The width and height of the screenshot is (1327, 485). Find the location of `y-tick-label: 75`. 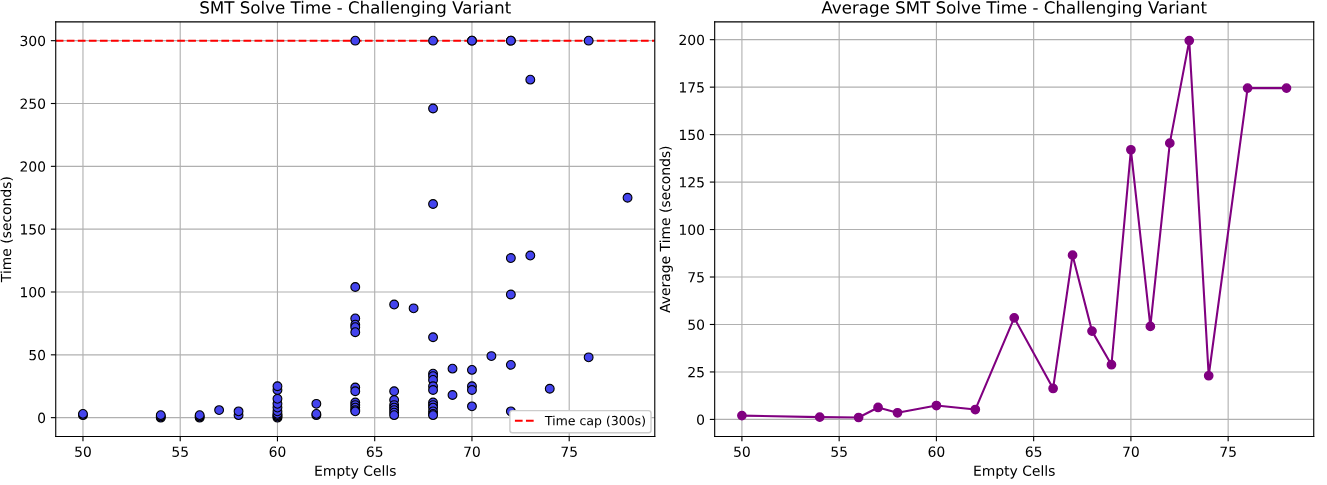

y-tick-label: 75 is located at coordinates (696, 277).